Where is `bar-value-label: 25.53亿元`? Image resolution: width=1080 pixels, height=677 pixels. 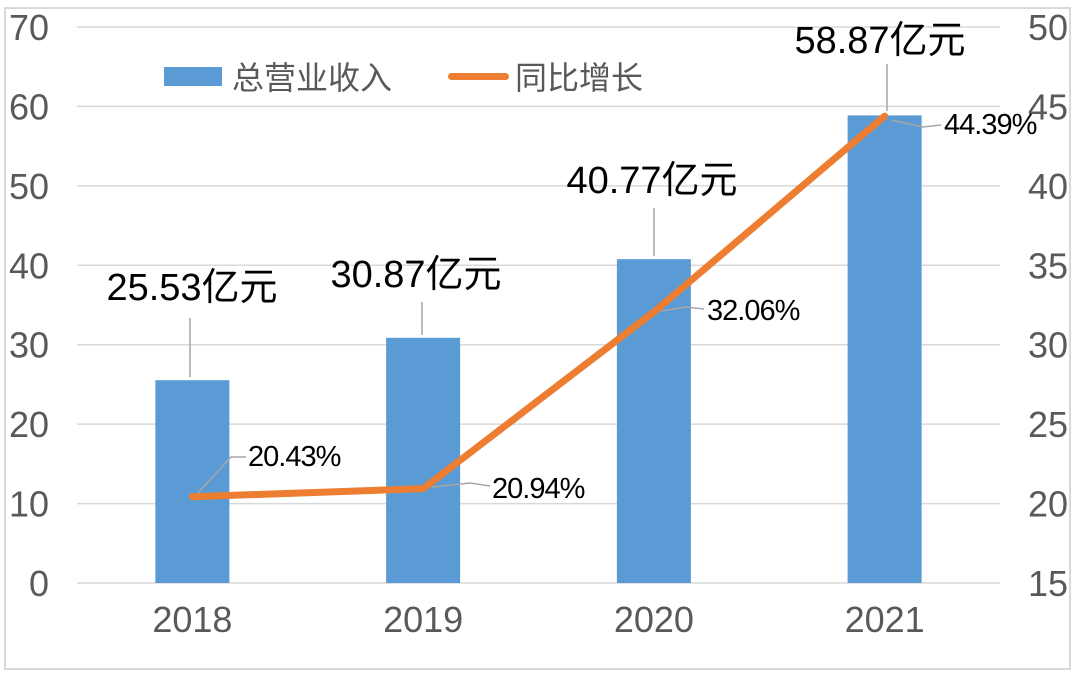
bar-value-label: 25.53亿元 is located at coordinates (191, 288).